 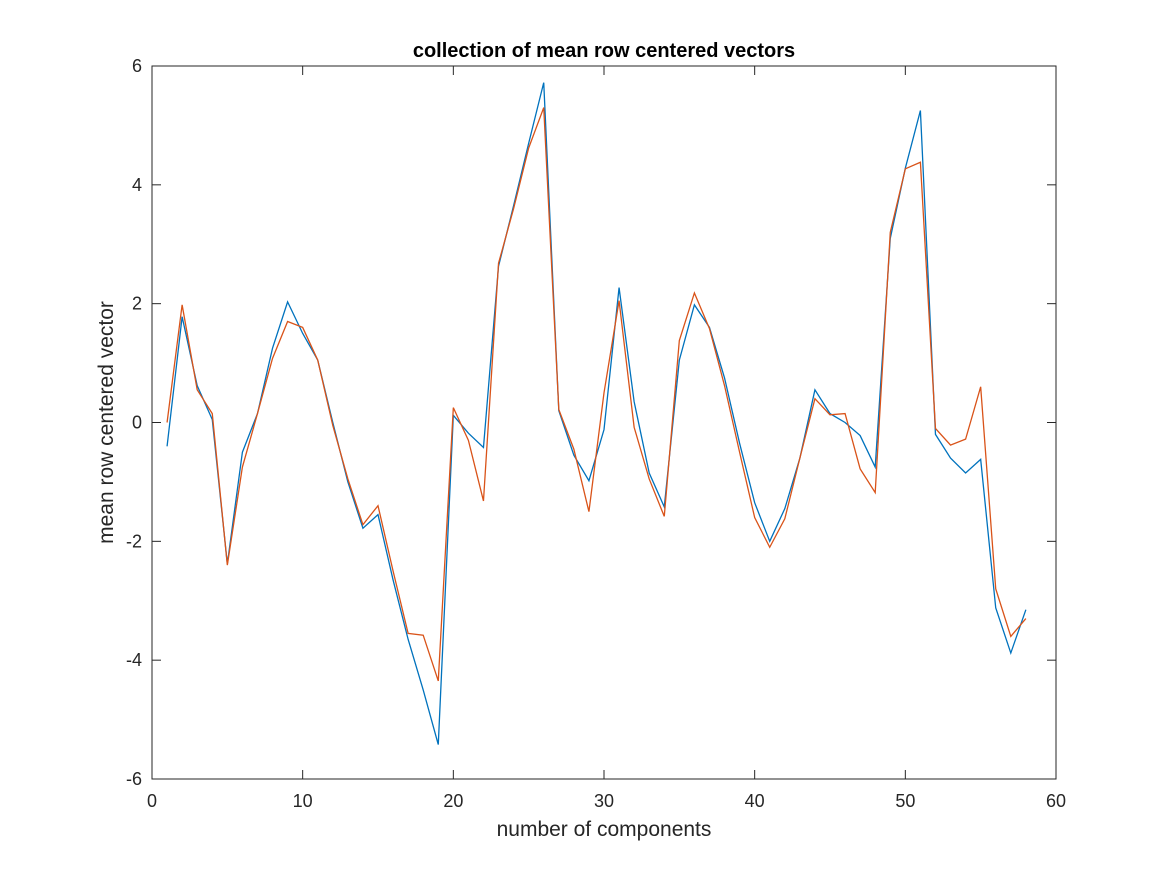 I want to click on x-tick-label: 60, so click(x=1056, y=801).